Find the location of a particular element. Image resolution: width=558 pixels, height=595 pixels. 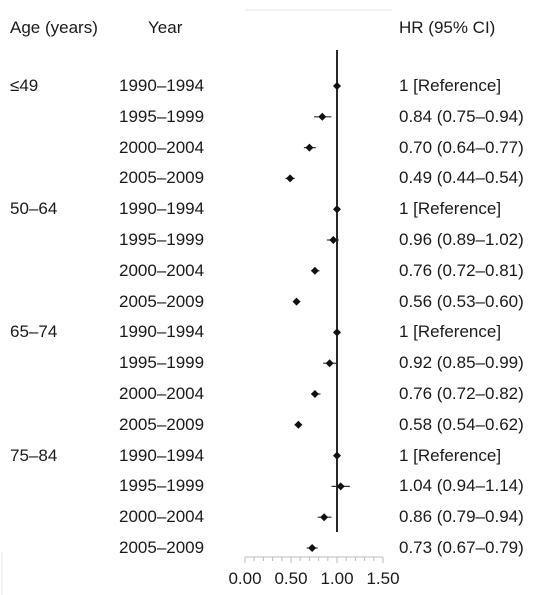

hr-value-label: 1.04 (0.94–1.14) is located at coordinates (461, 486).